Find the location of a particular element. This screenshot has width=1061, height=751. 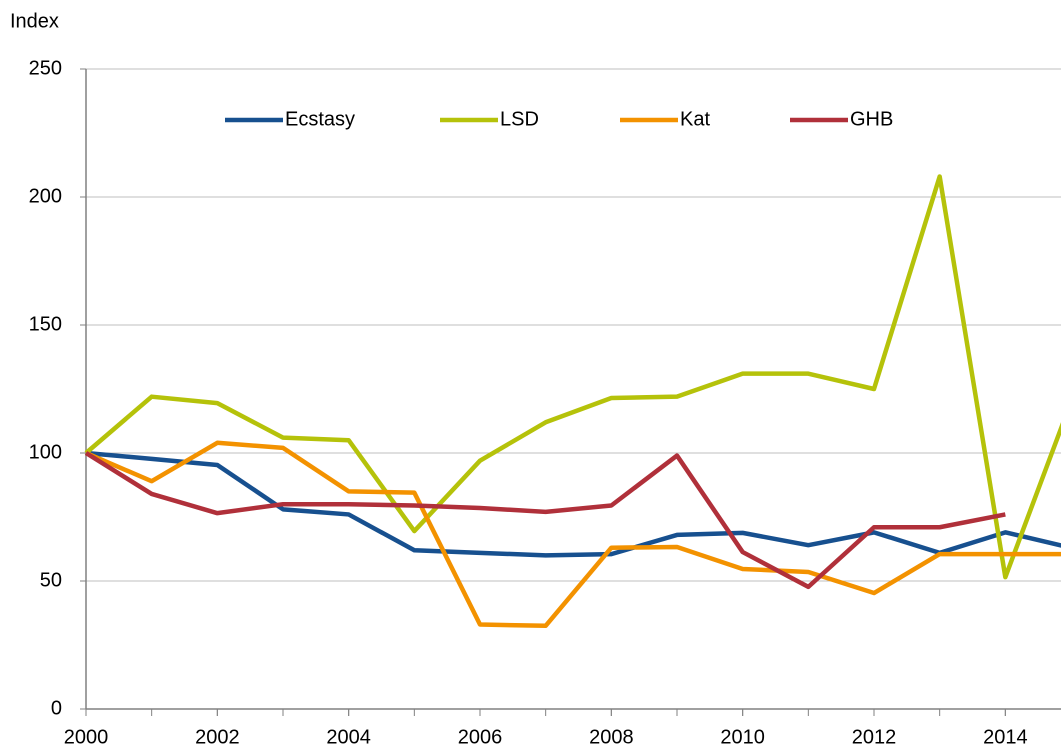

legend-item: LSD is located at coordinates (489, 119).